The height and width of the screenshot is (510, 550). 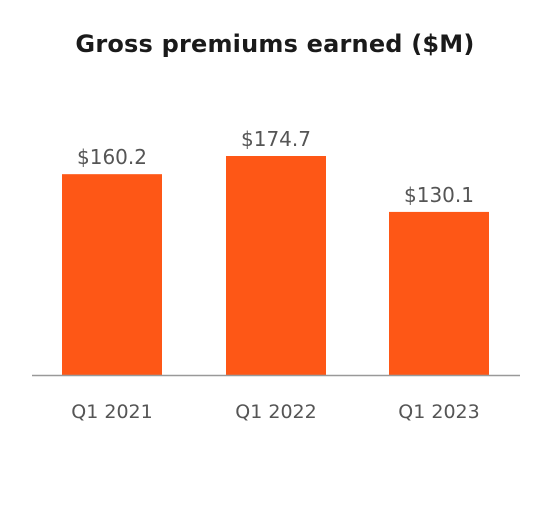 I want to click on value-labels-group: $160.2 $174.7 $130.1, so click(x=275, y=167).